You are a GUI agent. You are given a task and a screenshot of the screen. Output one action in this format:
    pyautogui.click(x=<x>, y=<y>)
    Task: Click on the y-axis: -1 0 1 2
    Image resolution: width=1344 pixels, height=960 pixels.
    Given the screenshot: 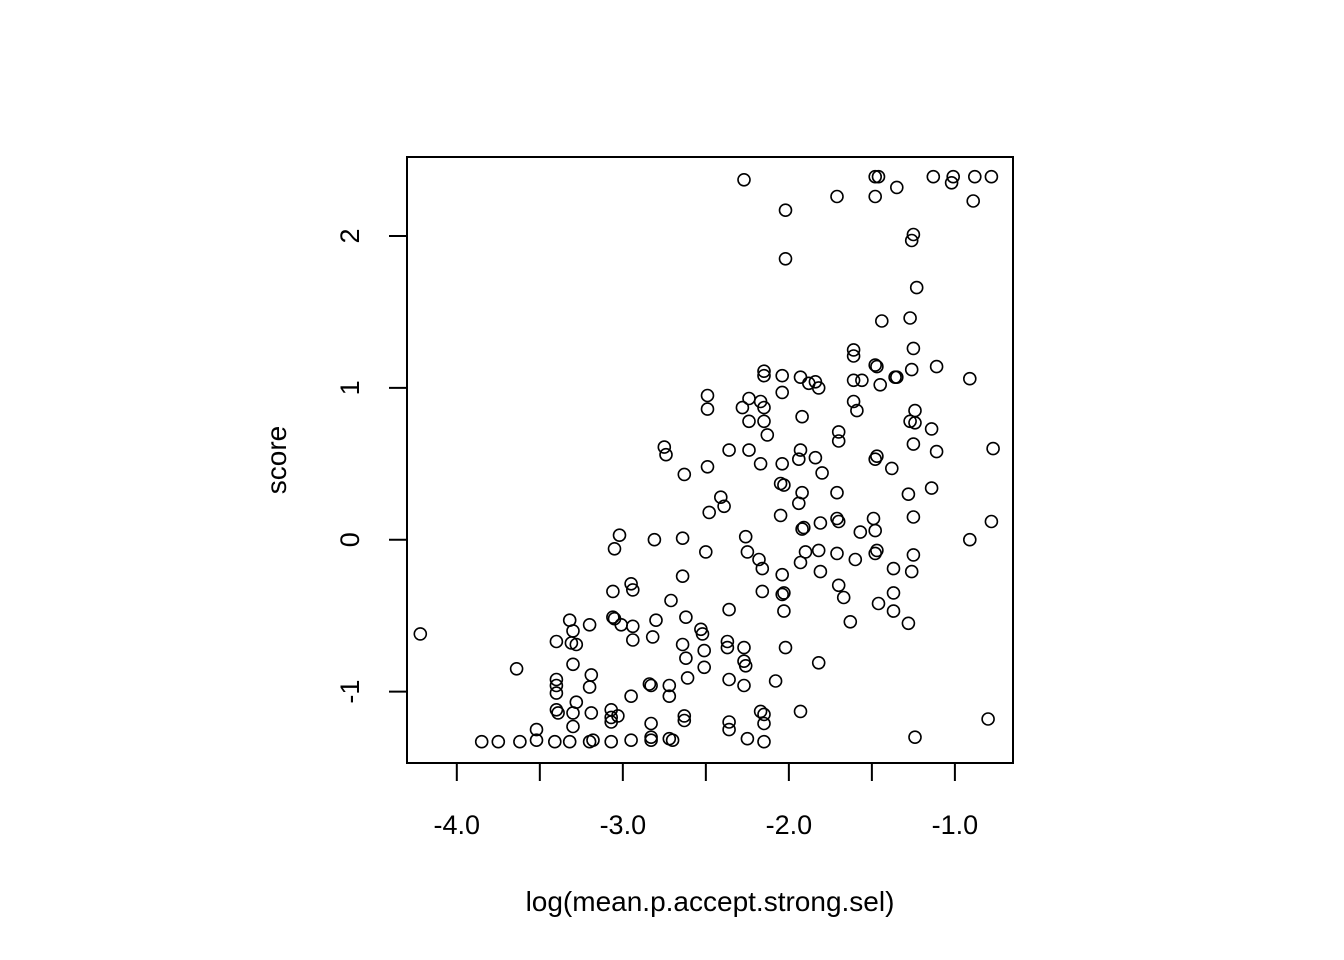 What is the action you would take?
    pyautogui.click(x=371, y=466)
    